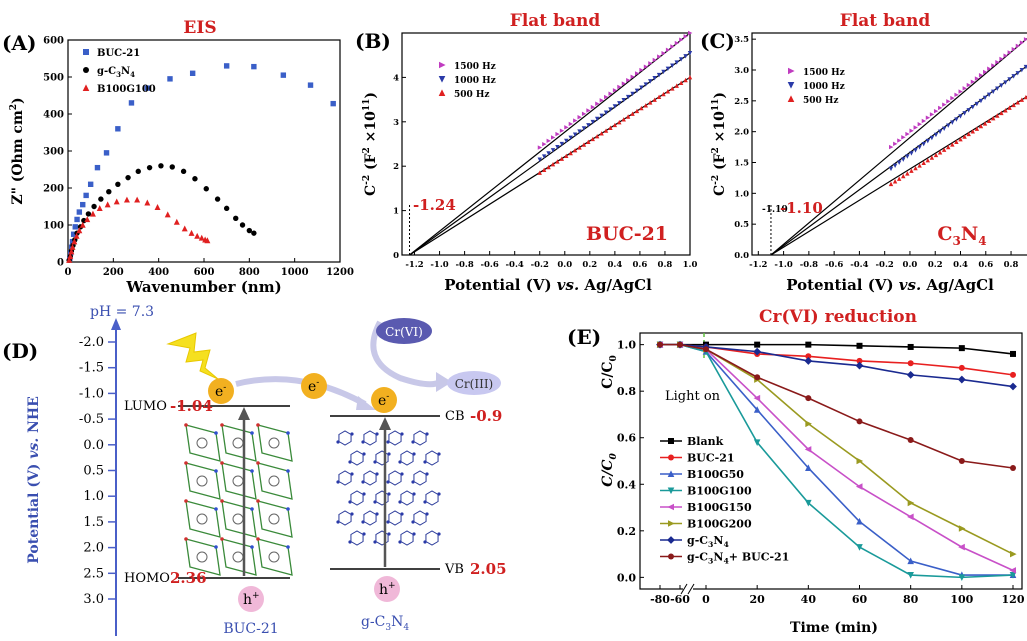 This screenshot has height=641, width=1027. Describe the element at coordinates (93, 548) in the screenshot. I see `panel-d-ytick-label: 2.0` at that location.